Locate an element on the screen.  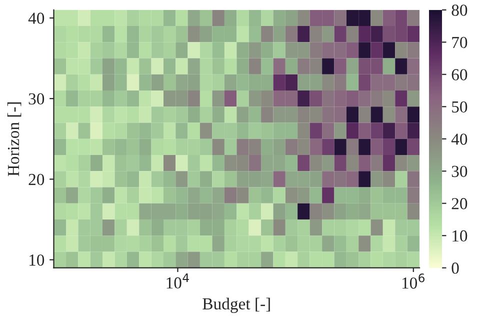
y-tick-label: 10 is located at coordinates (37, 260).